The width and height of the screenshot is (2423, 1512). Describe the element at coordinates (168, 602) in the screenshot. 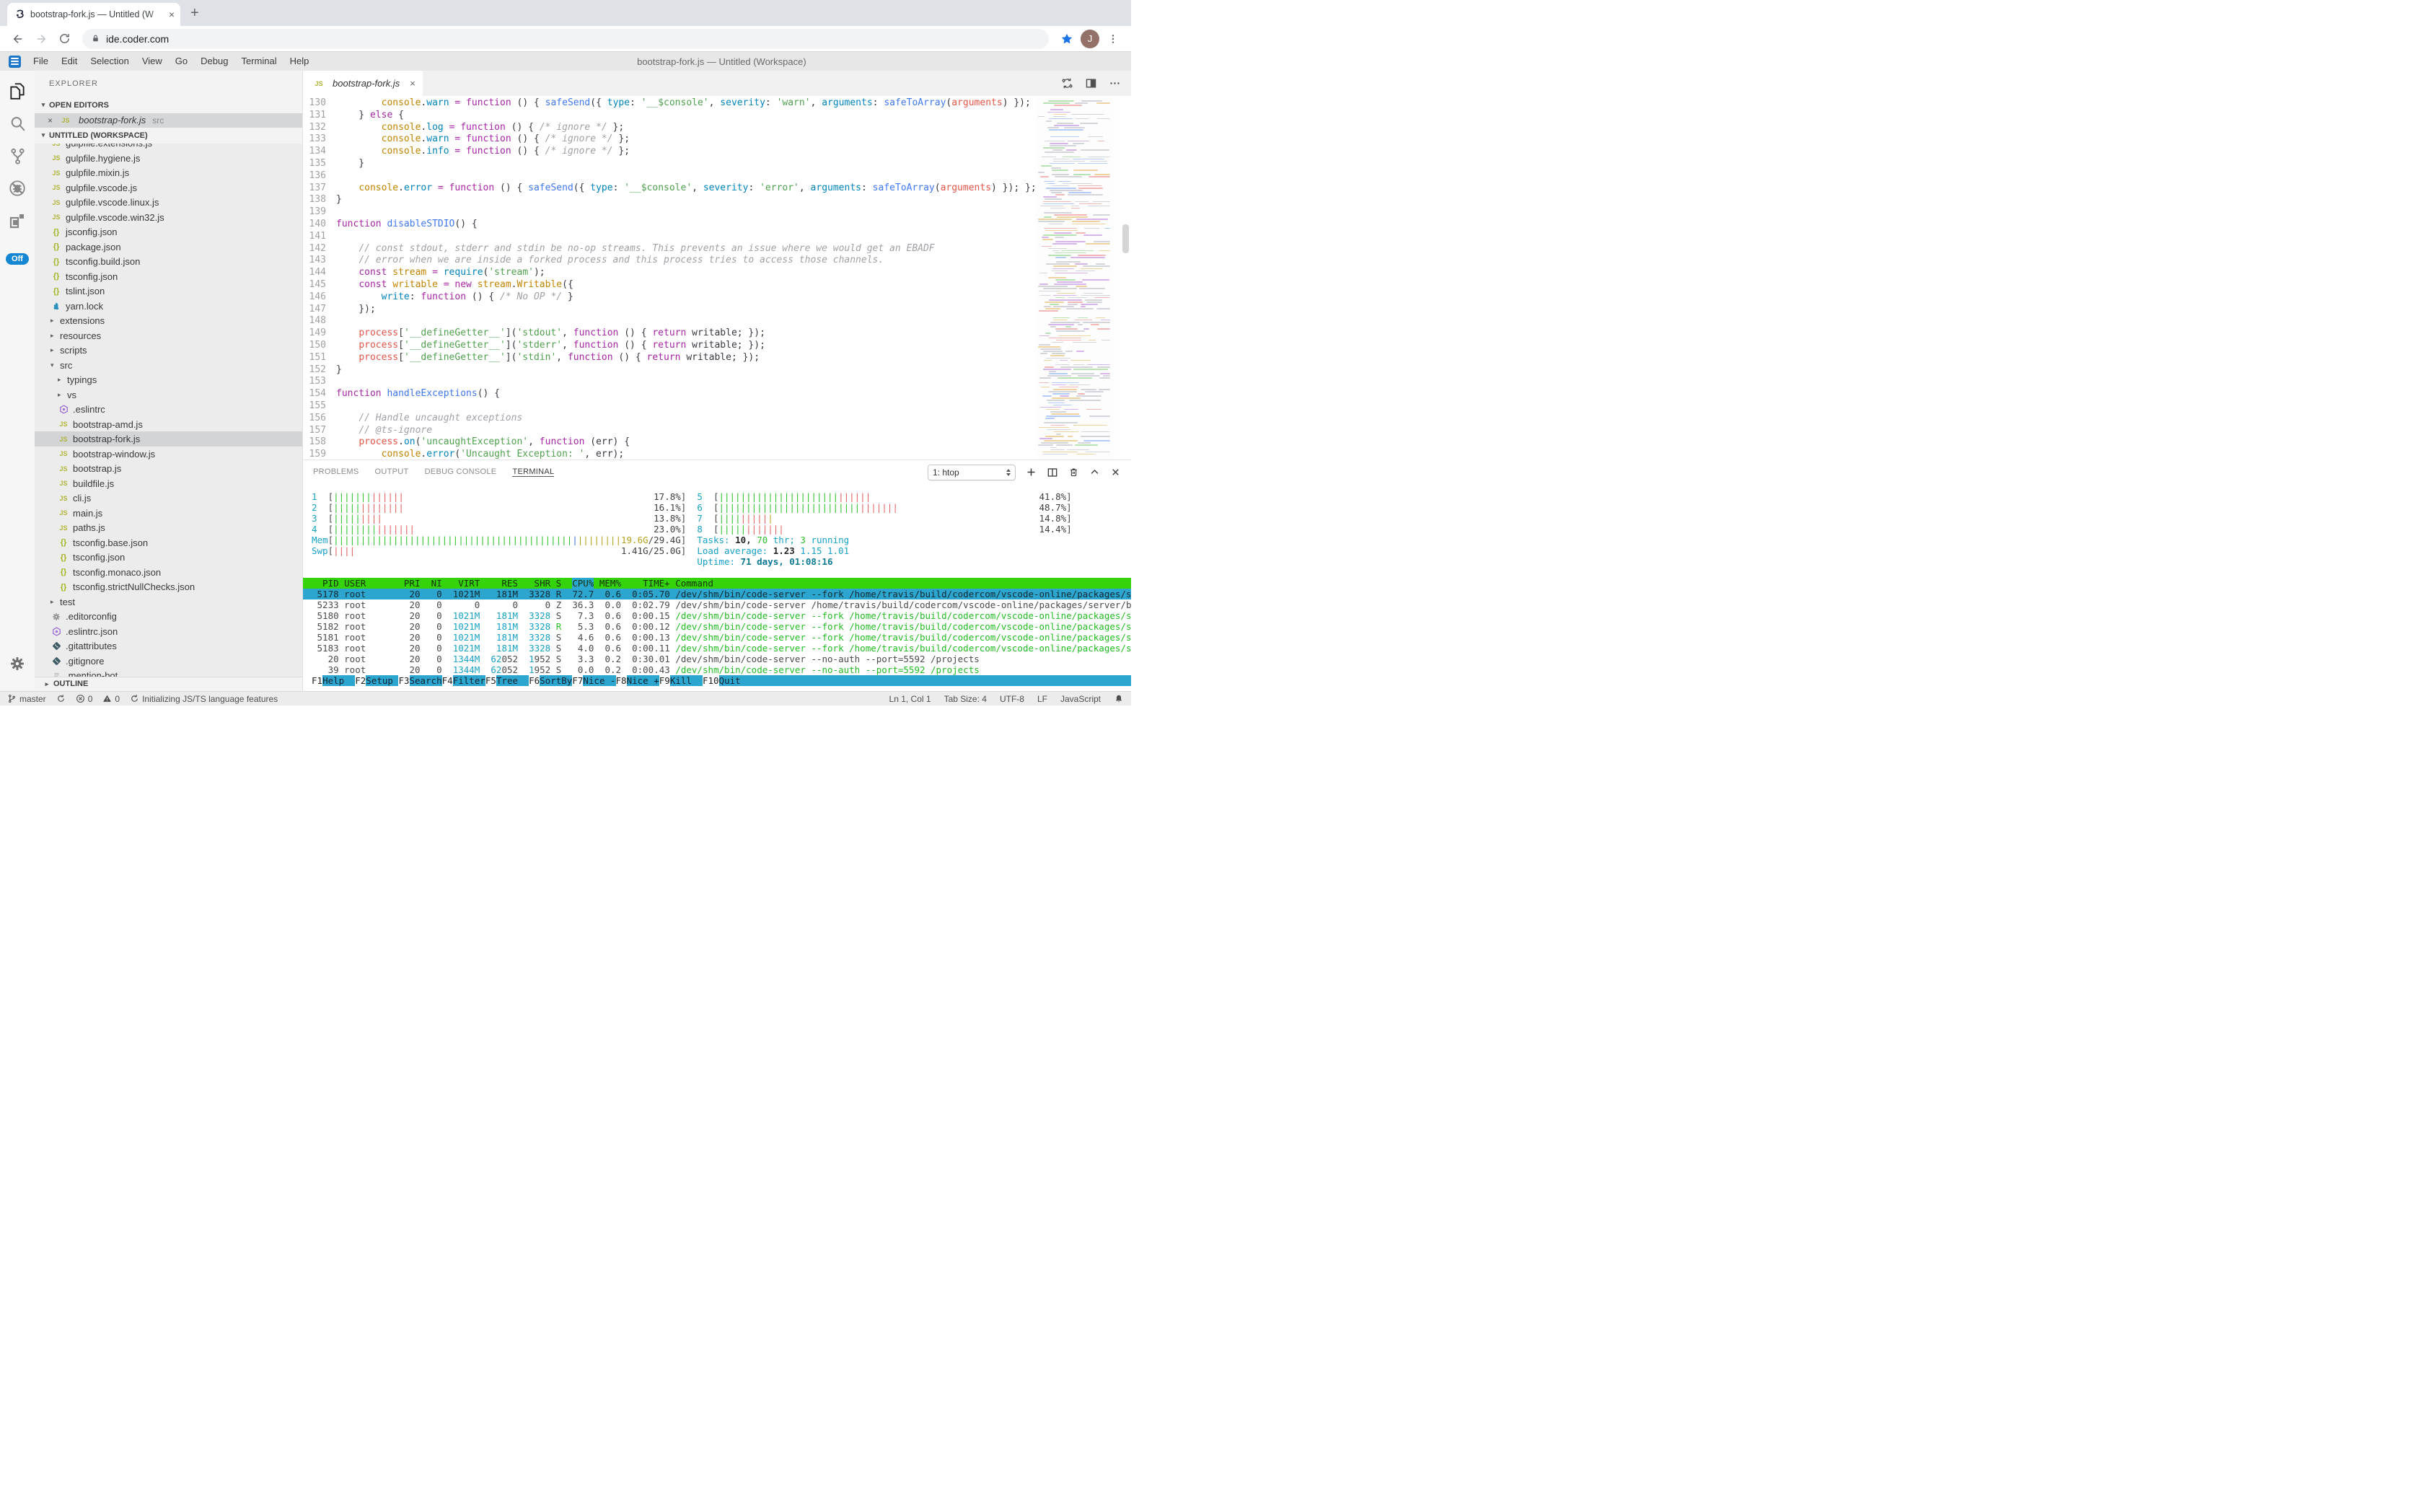

I see `tree-item: ▸ test` at that location.